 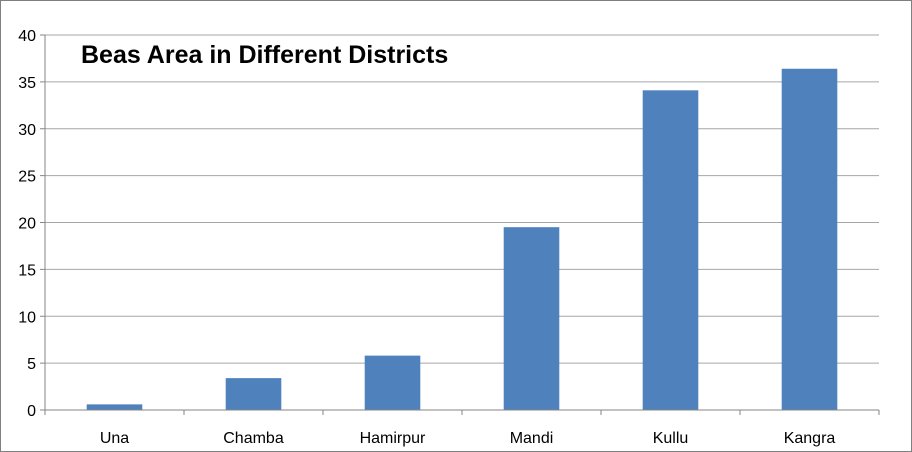 I want to click on x-tick-label: Kangra, so click(x=810, y=438).